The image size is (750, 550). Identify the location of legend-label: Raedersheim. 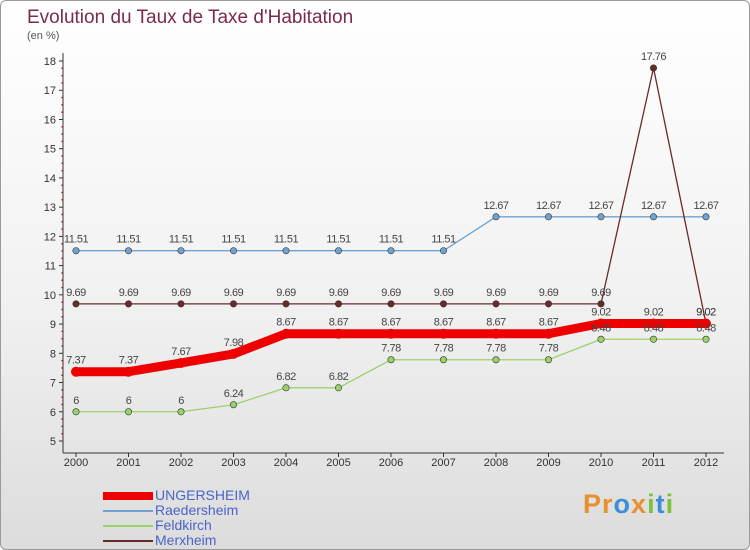
(197, 510).